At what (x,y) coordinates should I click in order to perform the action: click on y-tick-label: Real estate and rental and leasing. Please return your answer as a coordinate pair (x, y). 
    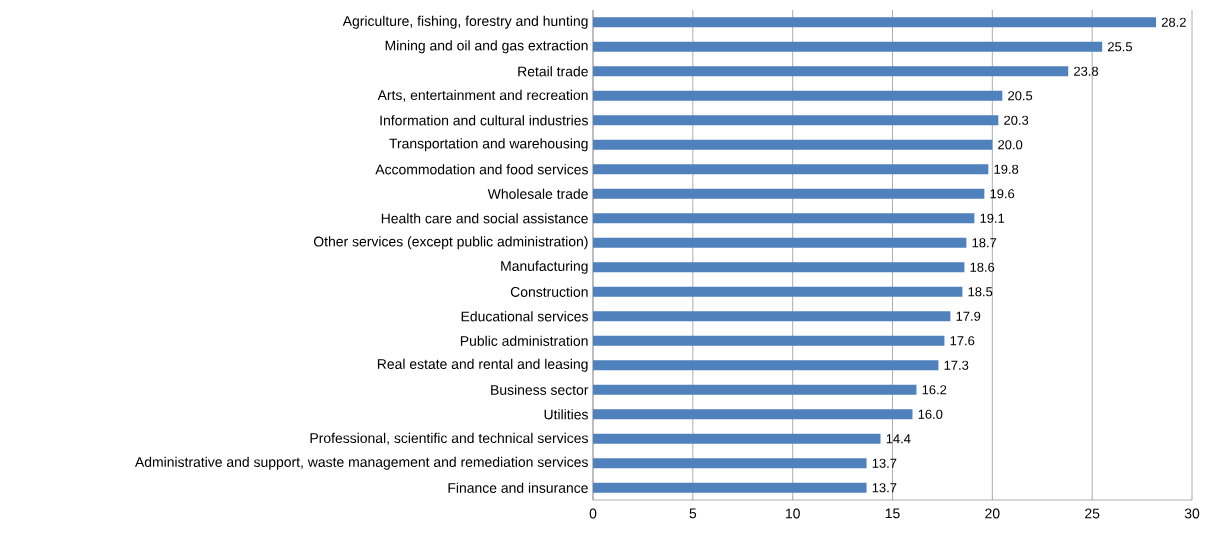
    Looking at the image, I should click on (482, 365).